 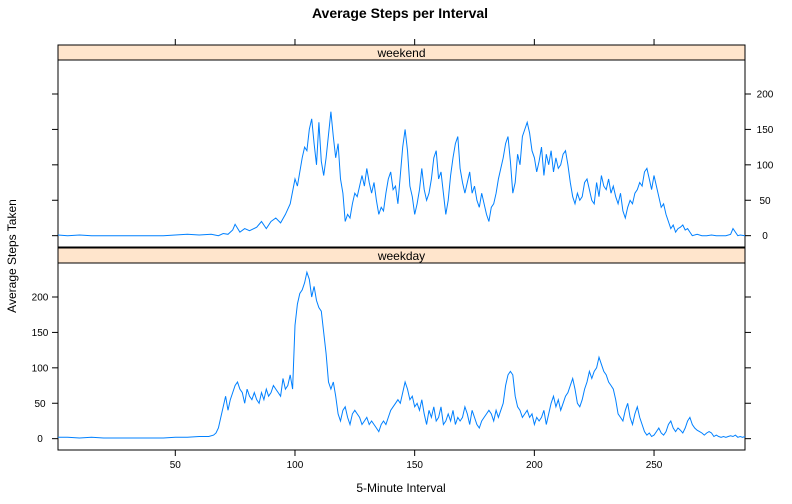 What do you see at coordinates (400, 488) in the screenshot?
I see `x-axis-label: 5-Minute Interval` at bounding box center [400, 488].